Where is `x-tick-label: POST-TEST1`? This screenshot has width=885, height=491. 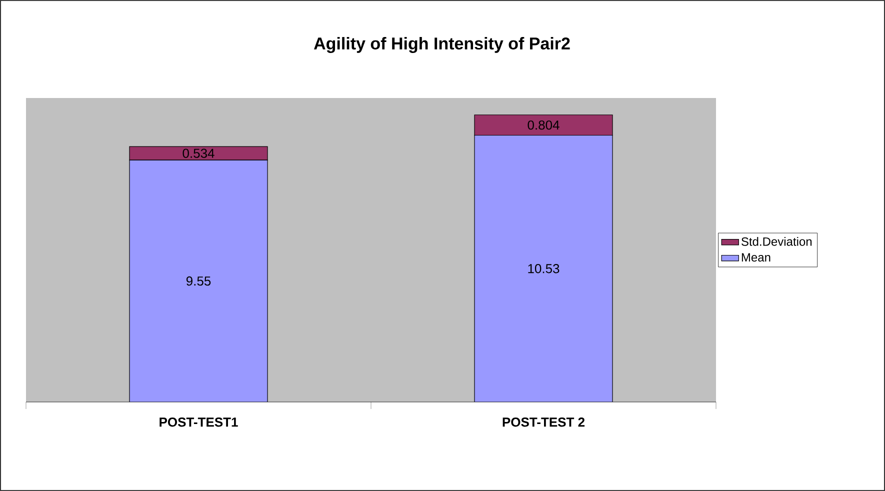 x-tick-label: POST-TEST1 is located at coordinates (199, 422).